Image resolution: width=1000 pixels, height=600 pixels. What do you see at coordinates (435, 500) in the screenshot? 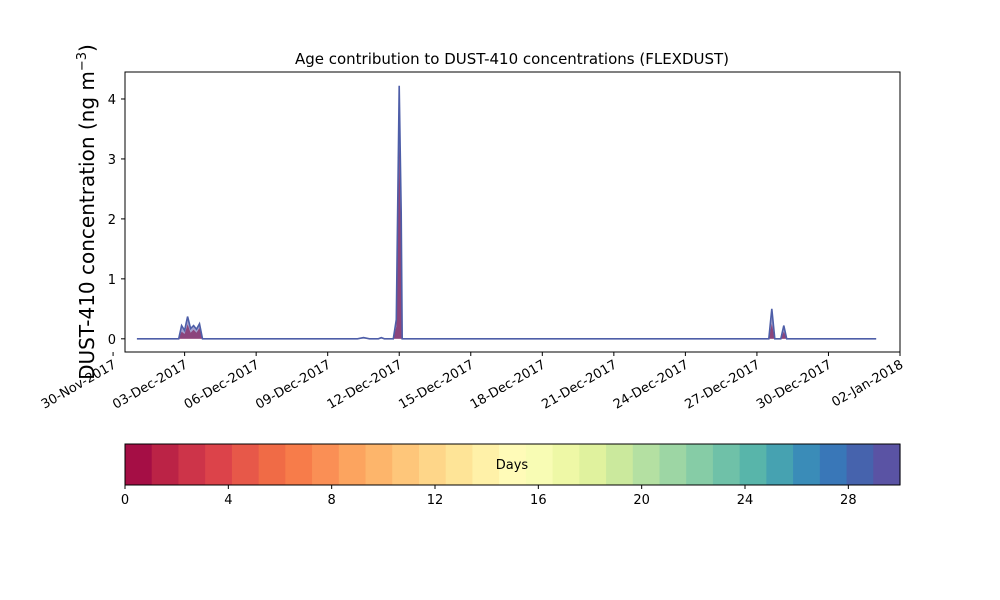
I see `colorbar-tick-label: 12` at bounding box center [435, 500].